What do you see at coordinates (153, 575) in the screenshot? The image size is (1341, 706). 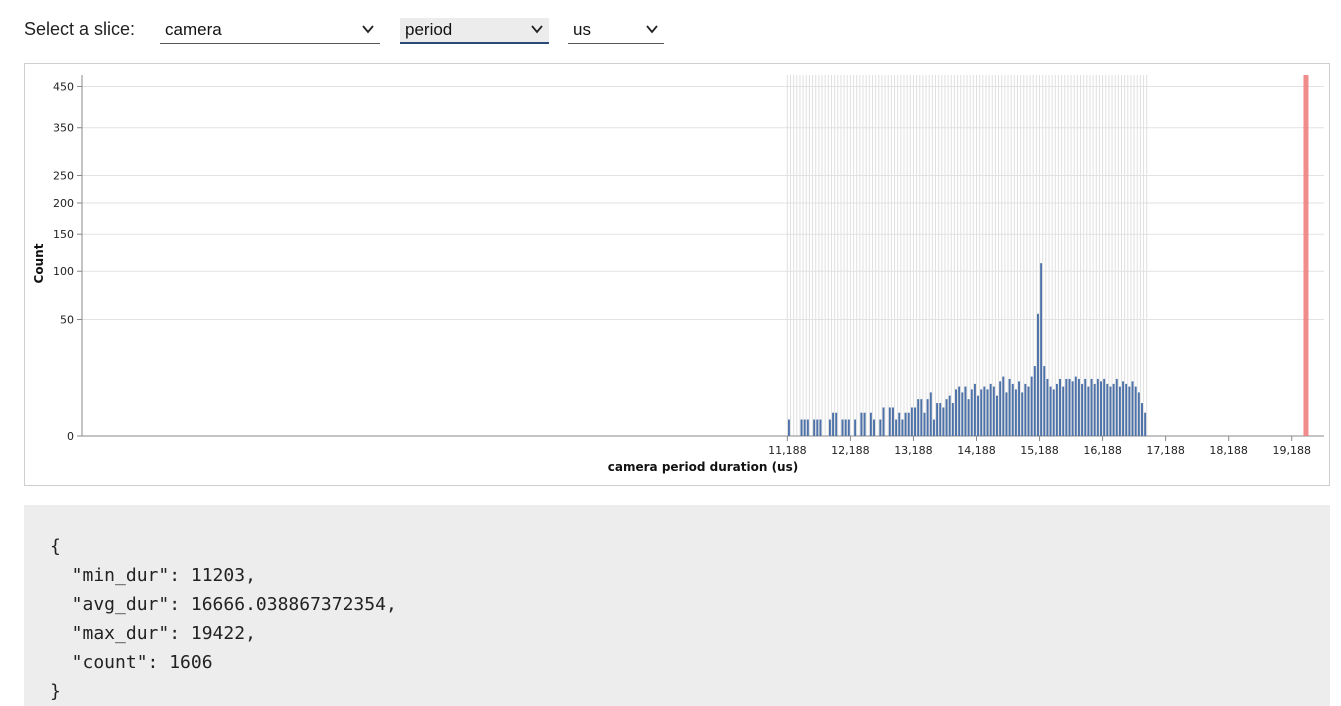 I see `json-line-min: "min_dur": 11203,` at bounding box center [153, 575].